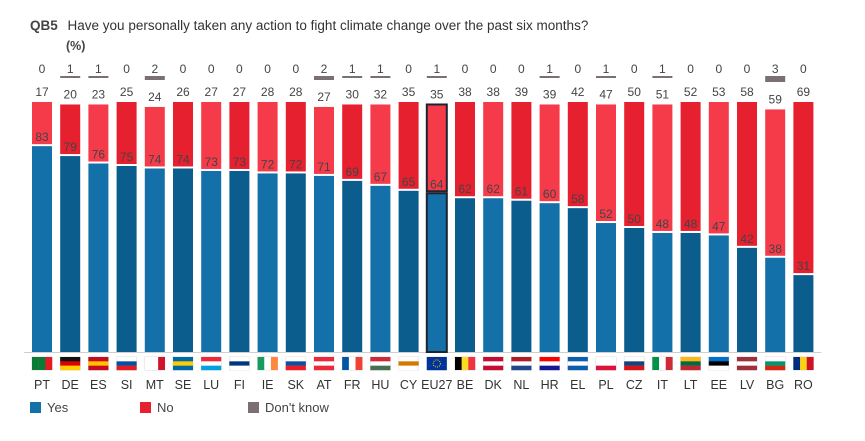  I want to click on bar-dontknow-bg, so click(775, 79).